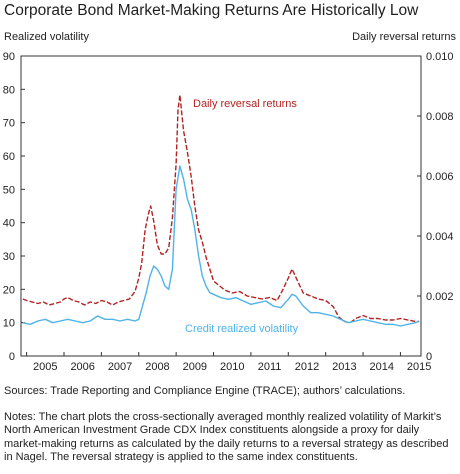 This screenshot has width=460, height=474. What do you see at coordinates (45, 367) in the screenshot?
I see `x-tick-label: 2005` at bounding box center [45, 367].